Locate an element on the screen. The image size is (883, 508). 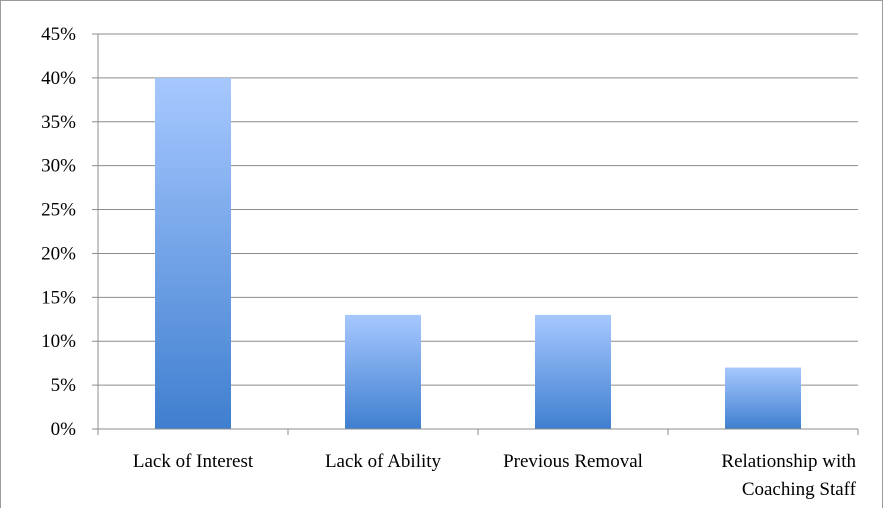
y-tick-label: 30% is located at coordinates (58, 166).